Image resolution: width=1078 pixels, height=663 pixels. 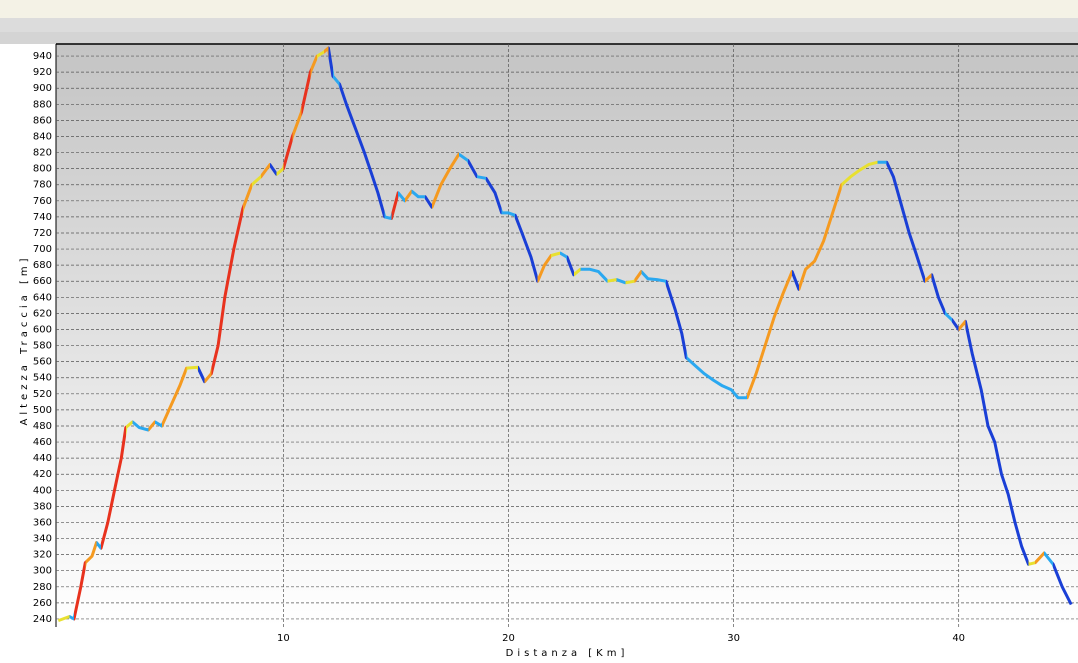 What do you see at coordinates (42, 522) in the screenshot?
I see `y-tick-label: 360` at bounding box center [42, 522].